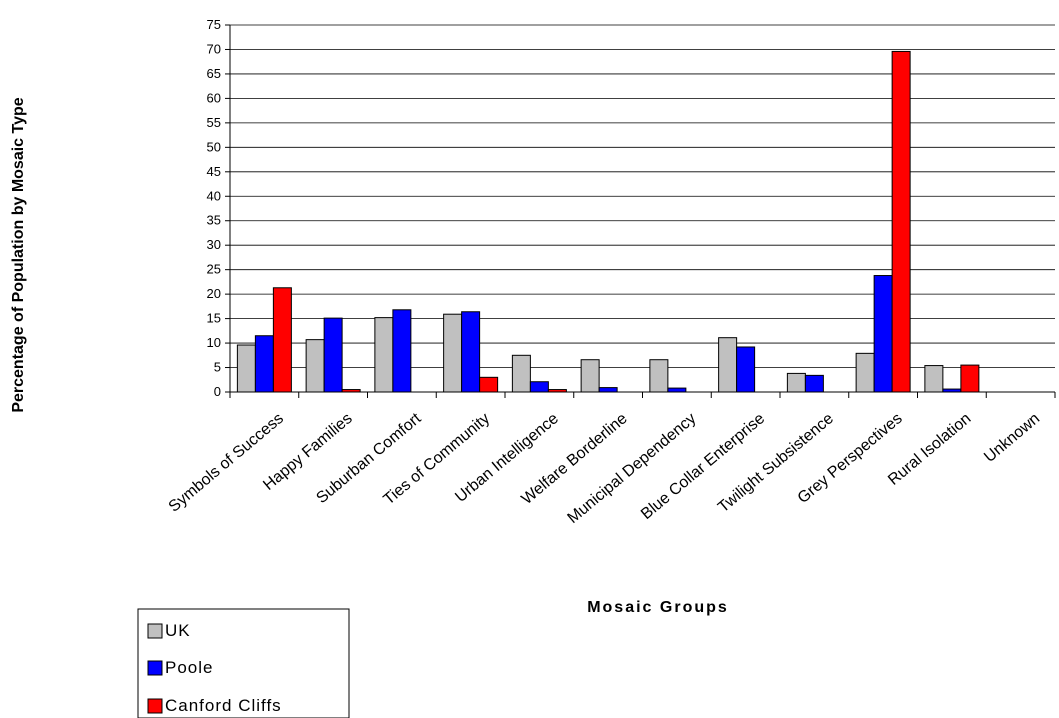 The image size is (1059, 718). What do you see at coordinates (214, 220) in the screenshot?
I see `y-tick-label-35: 35` at bounding box center [214, 220].